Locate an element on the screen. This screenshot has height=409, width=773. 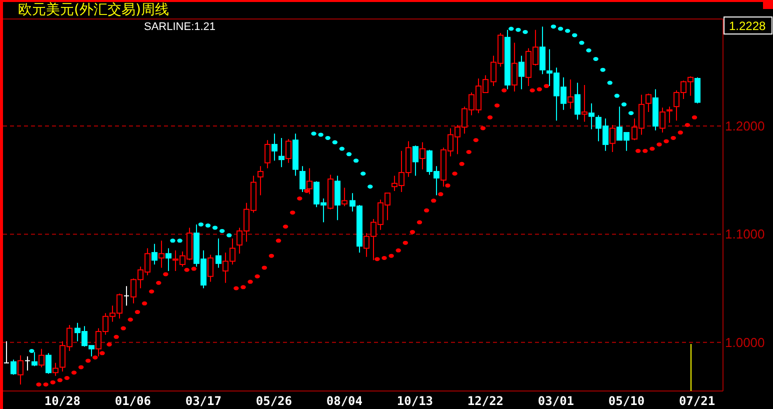
y-tick-label: 1.0000 is located at coordinates (745, 342).